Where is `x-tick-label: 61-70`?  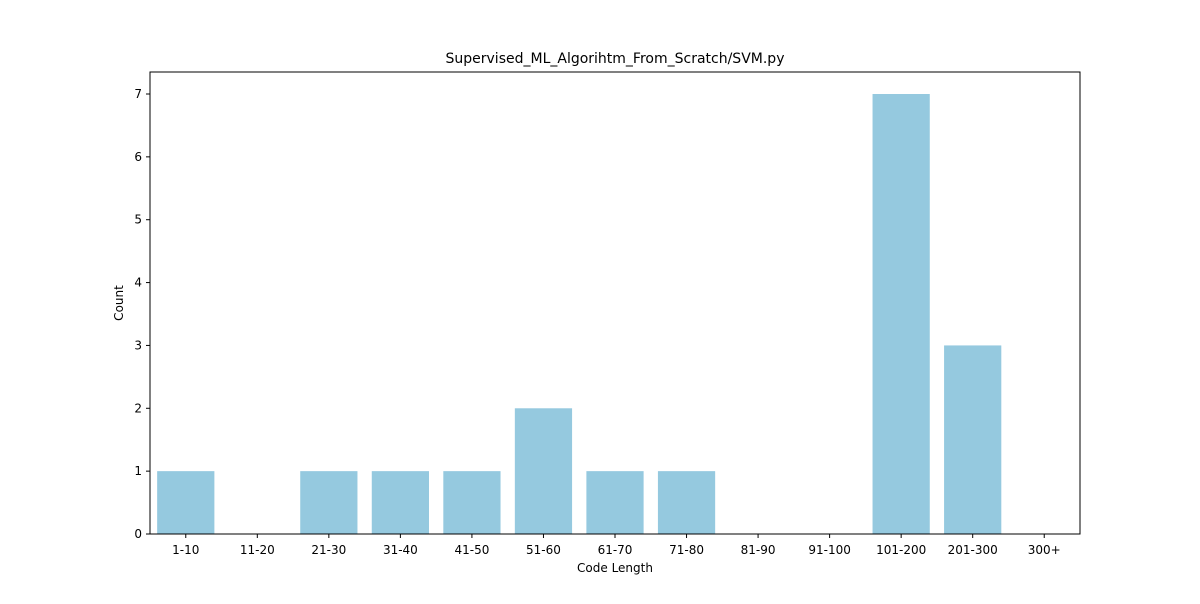 x-tick-label: 61-70 is located at coordinates (615, 550).